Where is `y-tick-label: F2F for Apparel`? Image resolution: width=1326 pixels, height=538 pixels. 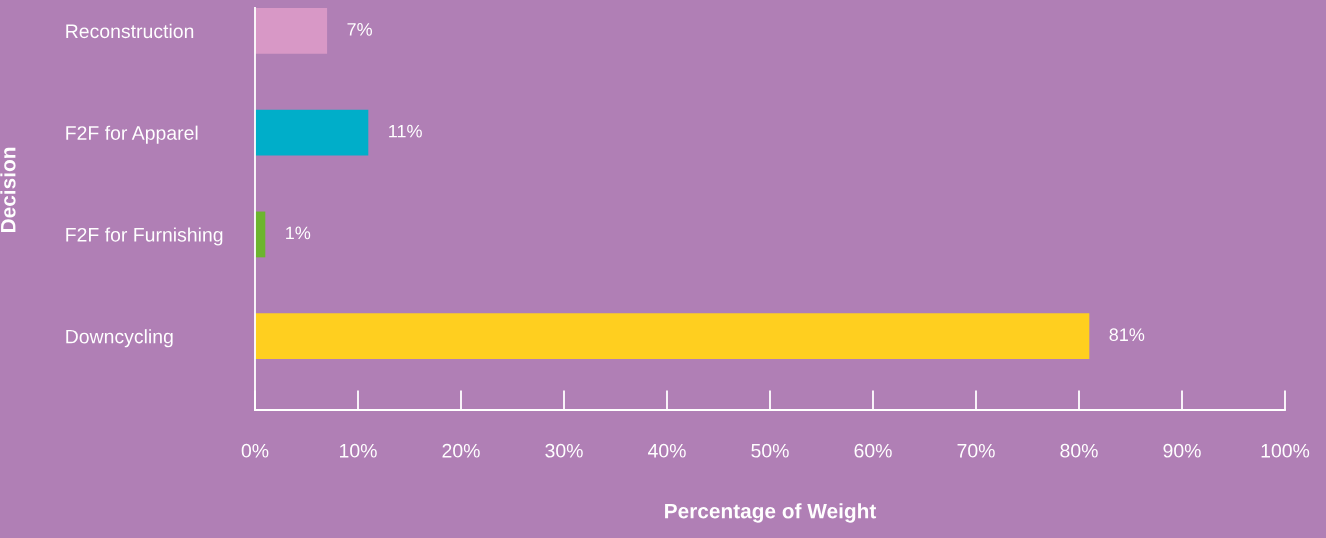 y-tick-label: F2F for Apparel is located at coordinates (132, 134).